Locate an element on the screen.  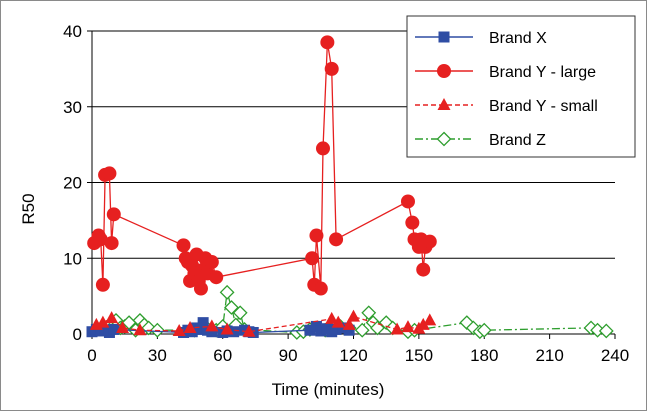
y-axis-label: R50 is located at coordinates (28, 208).